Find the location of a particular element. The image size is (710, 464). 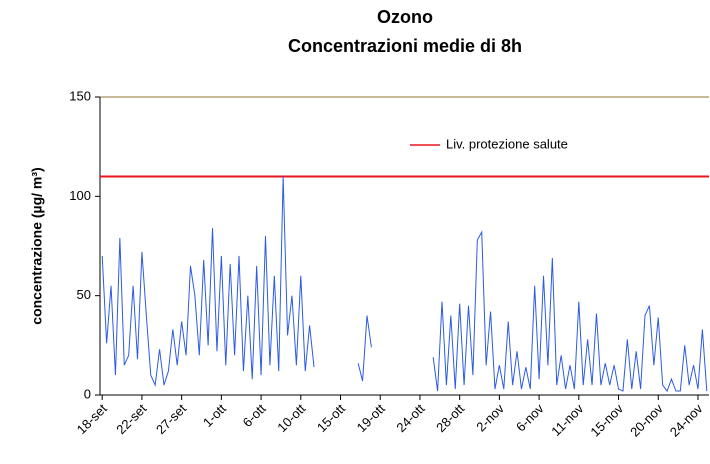

x-tick-label: 1-ott is located at coordinates (214, 415).